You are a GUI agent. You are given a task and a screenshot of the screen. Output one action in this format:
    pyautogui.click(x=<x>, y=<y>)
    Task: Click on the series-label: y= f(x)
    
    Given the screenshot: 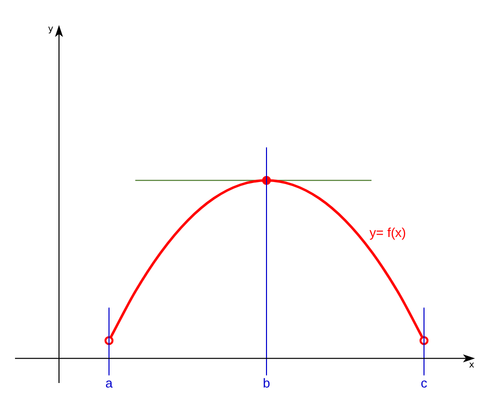 What is the action you would take?
    pyautogui.click(x=388, y=232)
    